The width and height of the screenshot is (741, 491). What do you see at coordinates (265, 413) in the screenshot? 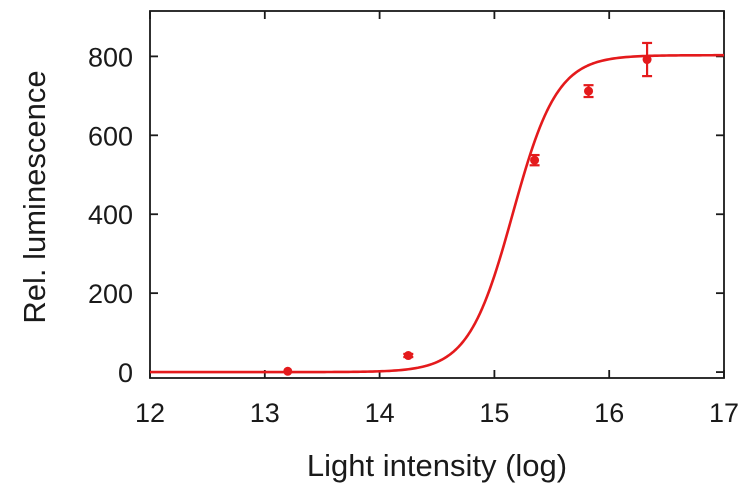
I see `x-tick-label: 13` at bounding box center [265, 413].